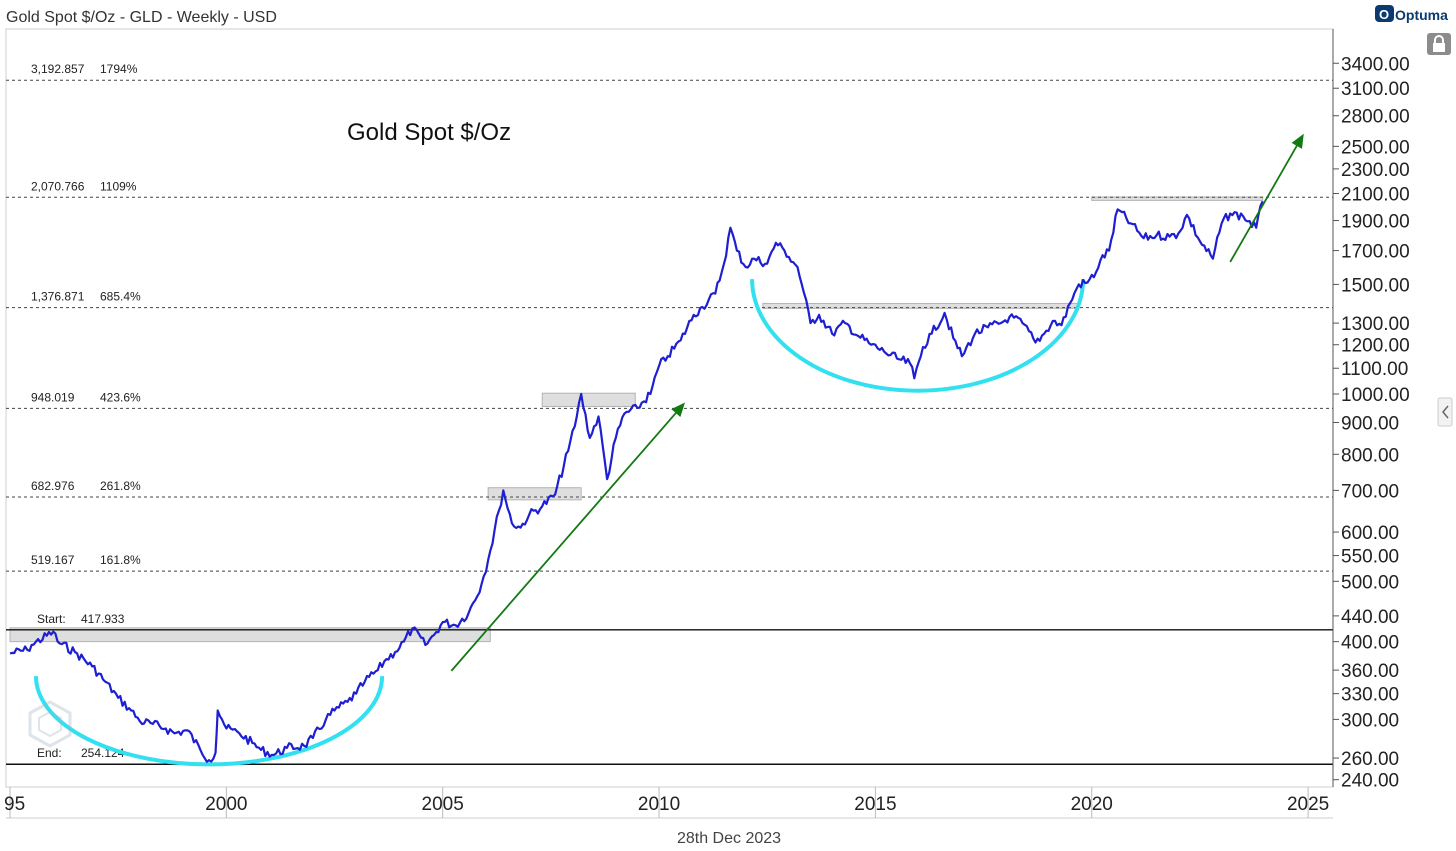  I want to click on x-tick-label-3: 2010, so click(659, 804).